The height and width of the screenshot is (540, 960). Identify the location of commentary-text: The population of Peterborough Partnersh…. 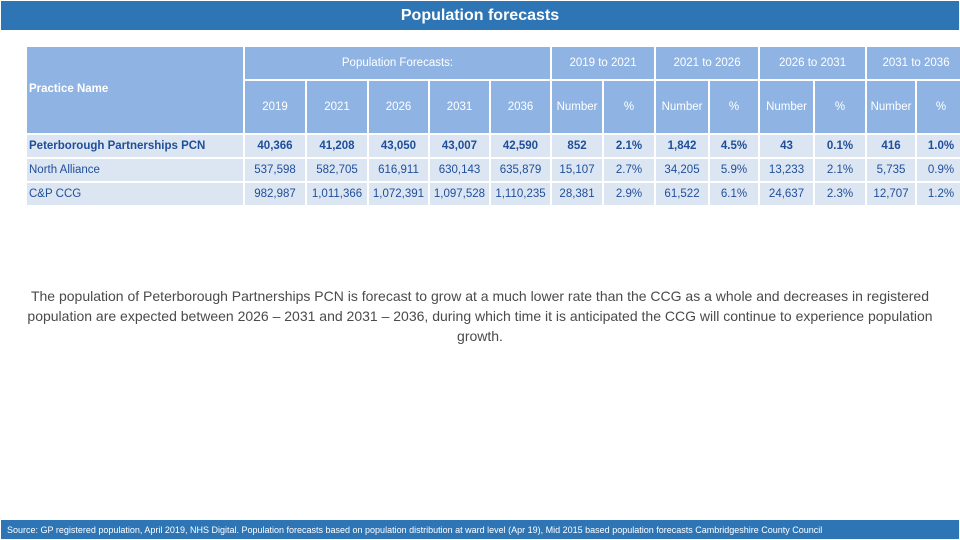
(480, 316).